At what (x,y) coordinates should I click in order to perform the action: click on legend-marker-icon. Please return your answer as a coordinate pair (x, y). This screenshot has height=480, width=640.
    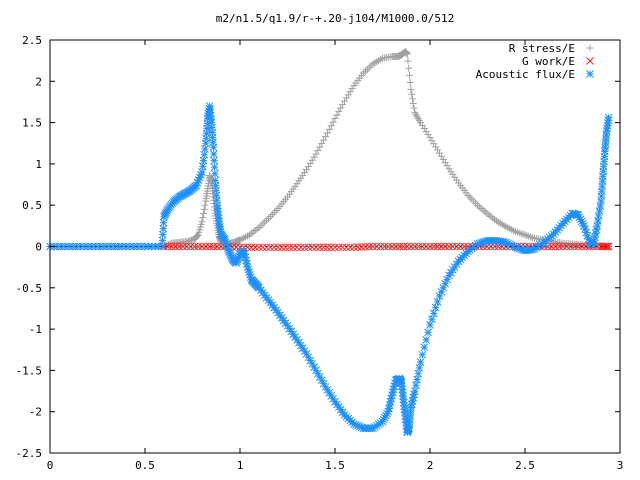
    Looking at the image, I should click on (590, 74).